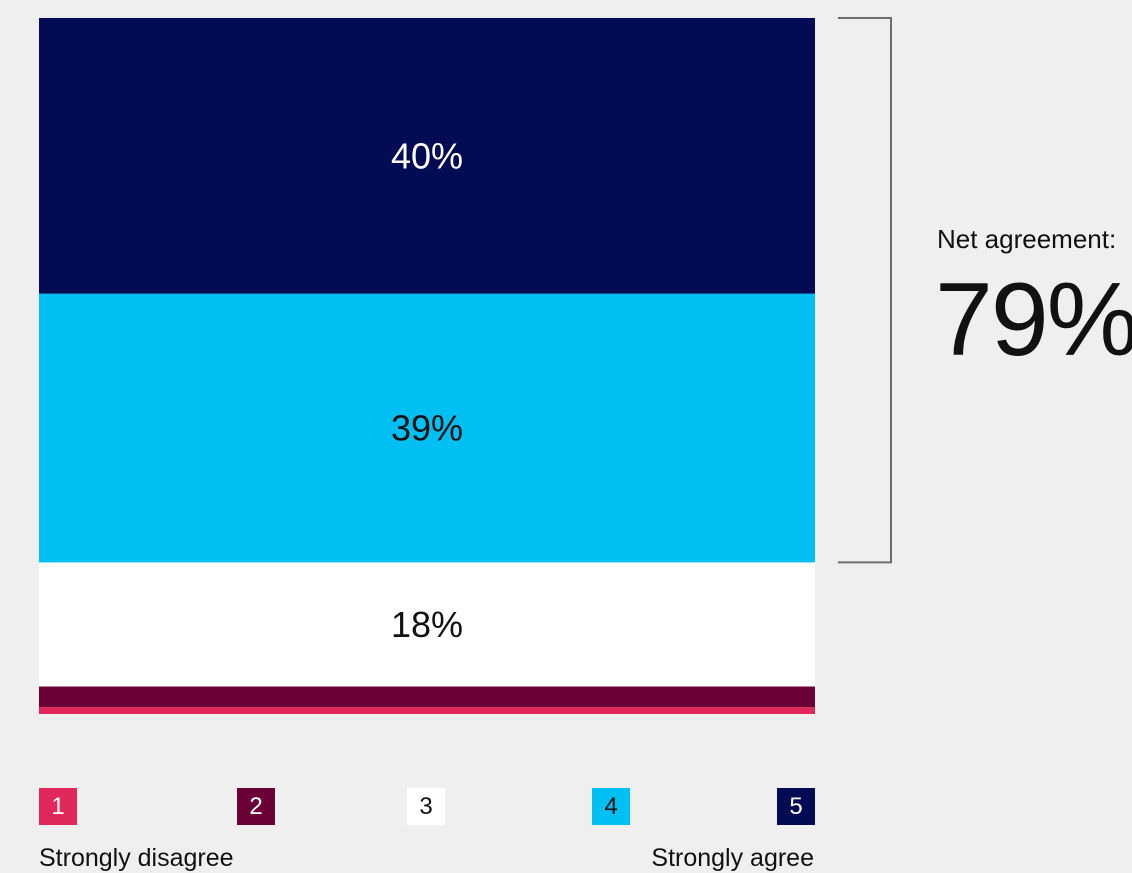  Describe the element at coordinates (1033, 320) in the screenshot. I see `net-agreement-value: 79%` at that location.